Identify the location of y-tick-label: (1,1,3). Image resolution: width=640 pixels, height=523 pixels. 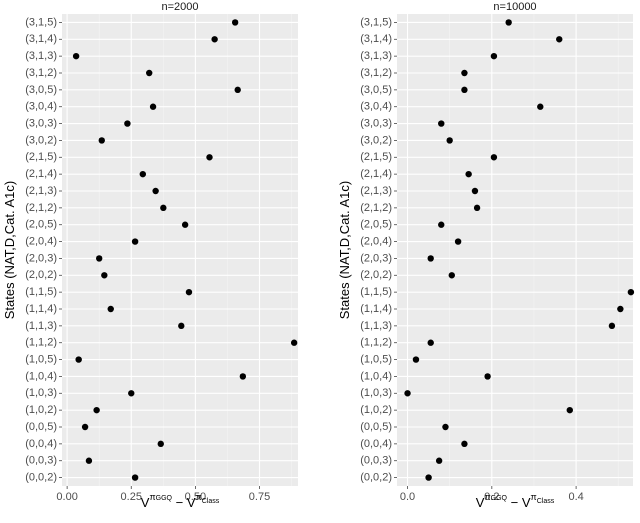
(41, 326).